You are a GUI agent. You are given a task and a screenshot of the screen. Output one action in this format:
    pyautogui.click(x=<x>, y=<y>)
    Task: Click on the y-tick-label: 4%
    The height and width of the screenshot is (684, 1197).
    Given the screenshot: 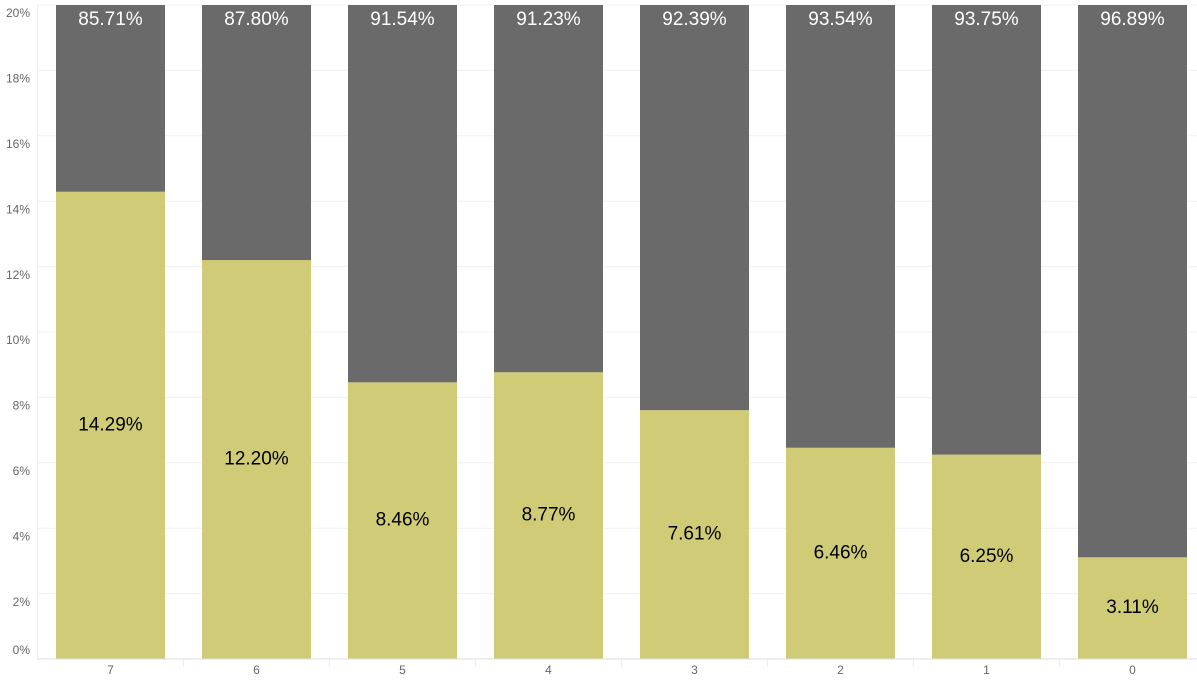 What is the action you would take?
    pyautogui.click(x=22, y=536)
    